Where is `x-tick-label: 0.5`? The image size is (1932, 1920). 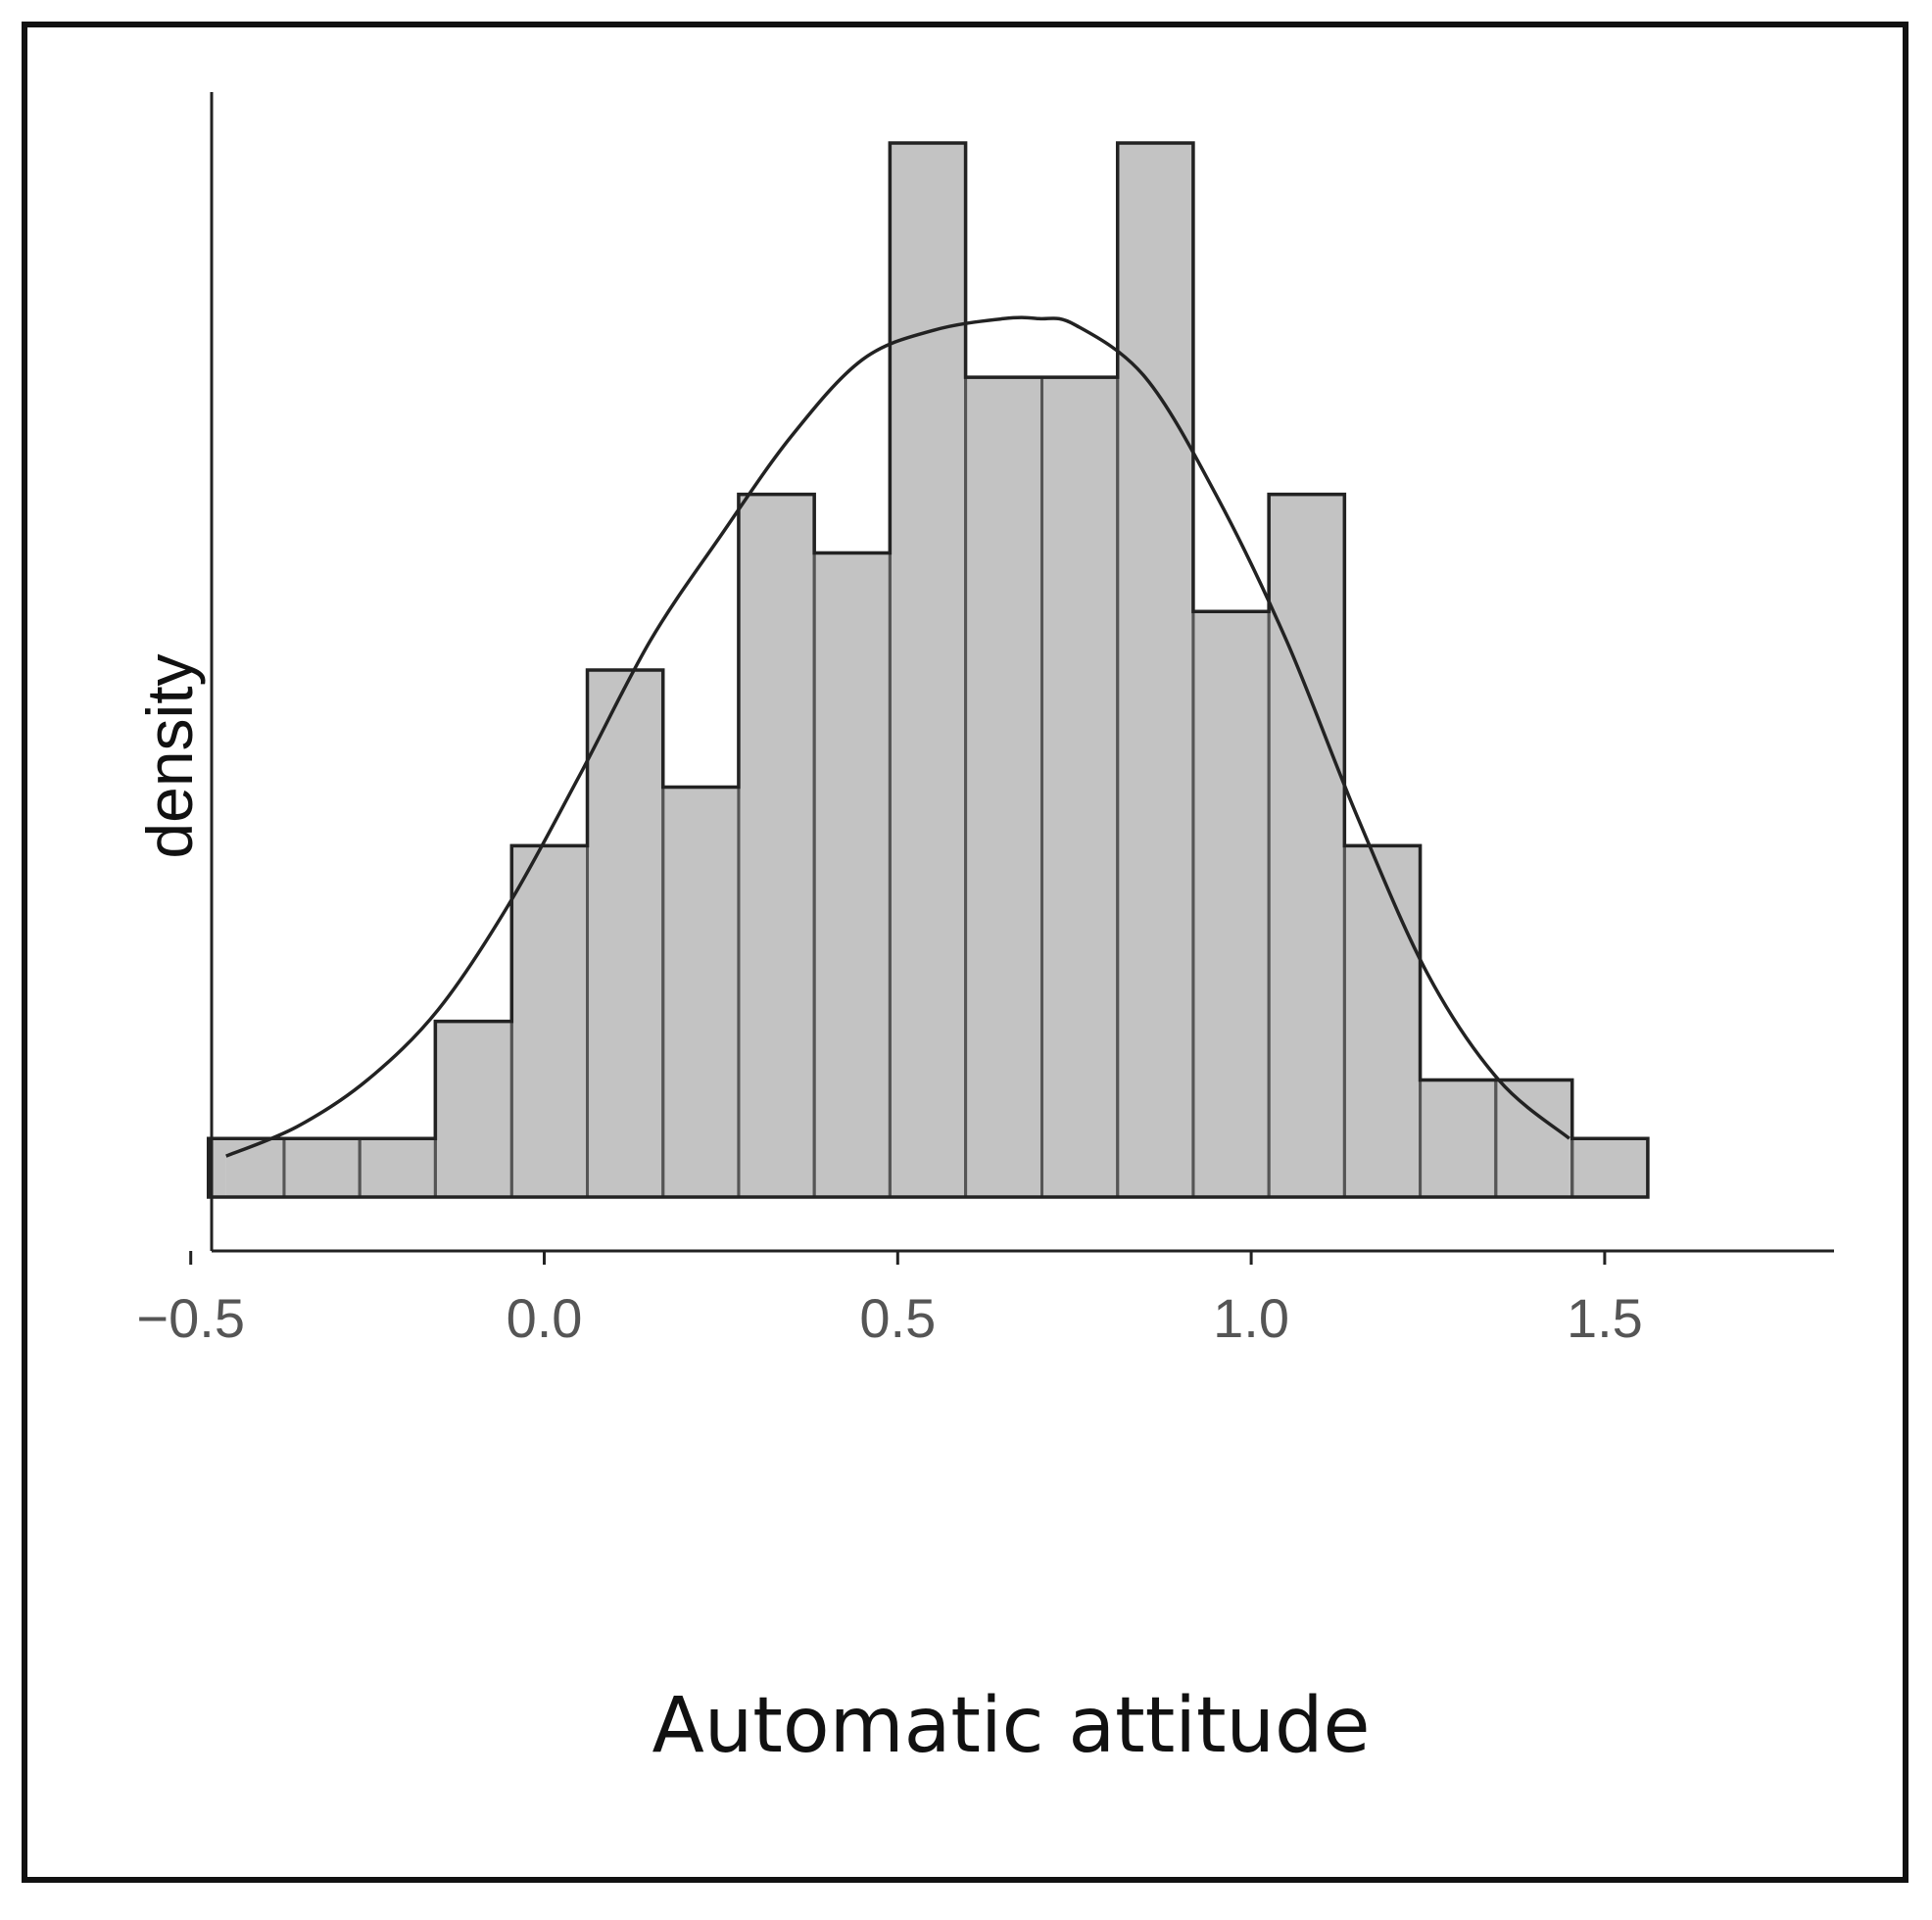 x-tick-label: 0.5 is located at coordinates (897, 1318).